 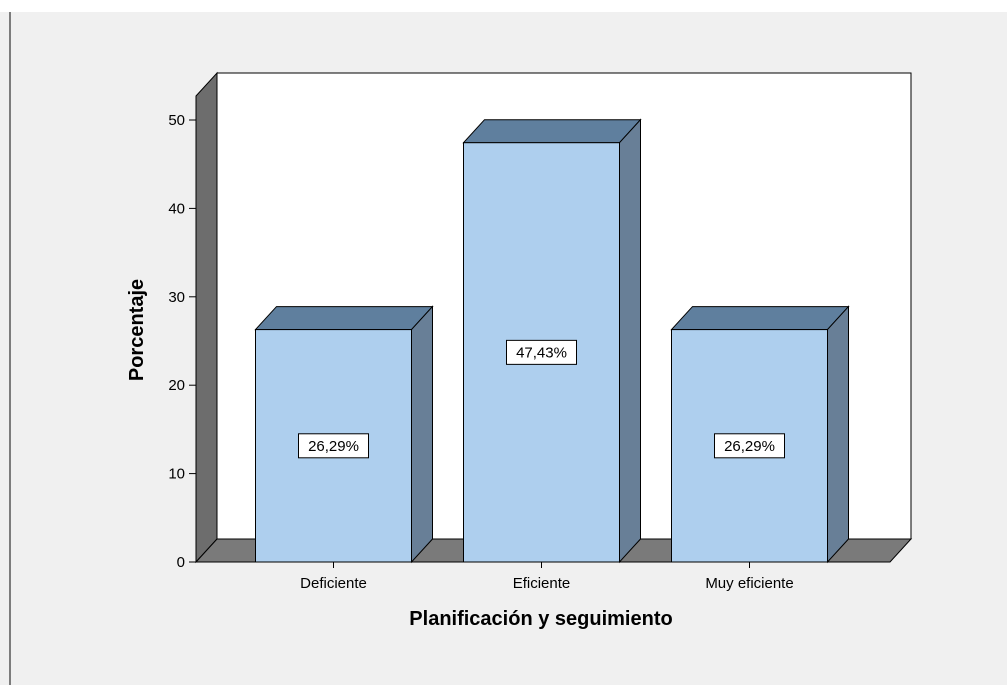 I want to click on x-tick-label: Eficiente, so click(x=542, y=583).